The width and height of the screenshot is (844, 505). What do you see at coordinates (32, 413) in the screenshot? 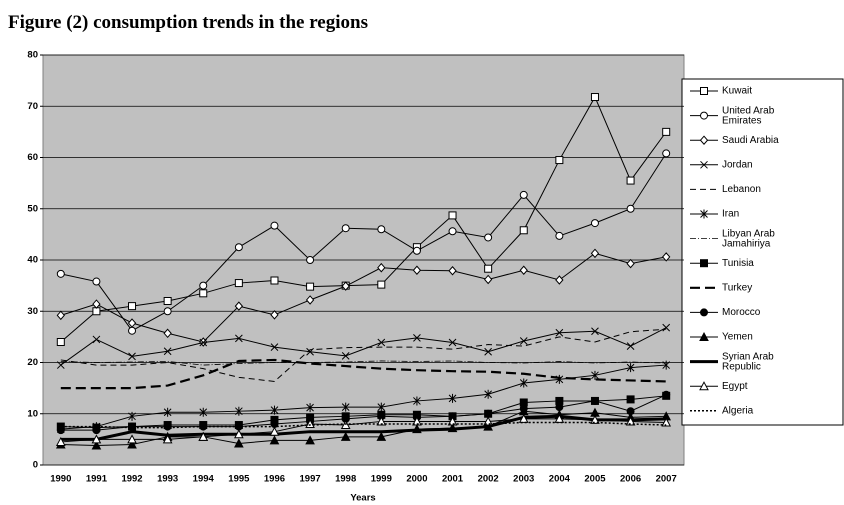
I see `y-tick-label: 10` at bounding box center [32, 413].